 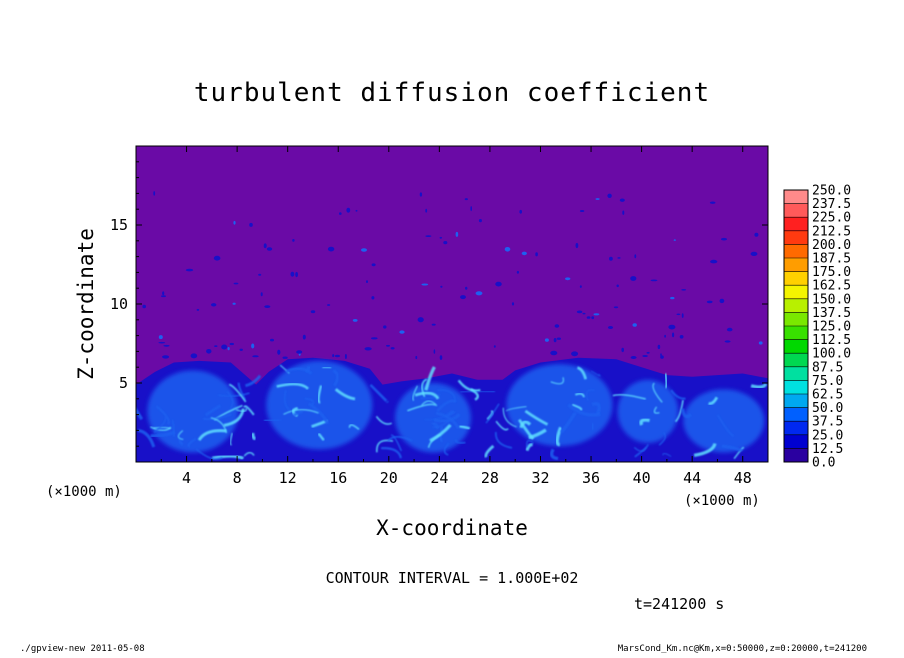 I want to click on colorbar-label: 162.5, so click(x=831, y=286).